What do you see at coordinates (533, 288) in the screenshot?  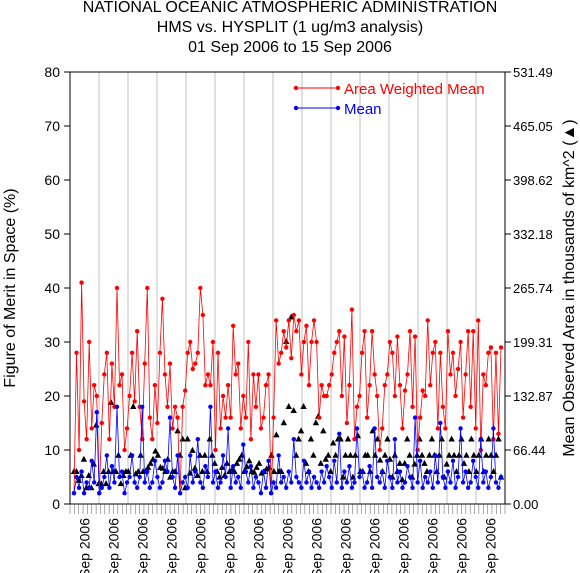 I see `y2-tick-label: 265.74` at bounding box center [533, 288].